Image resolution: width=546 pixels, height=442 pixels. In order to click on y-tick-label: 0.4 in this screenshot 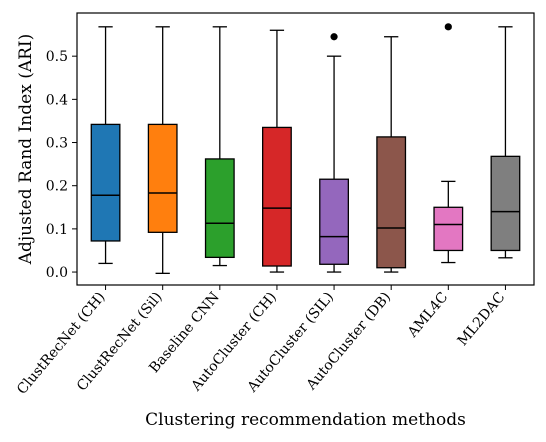, I will do `click(57, 100)`.